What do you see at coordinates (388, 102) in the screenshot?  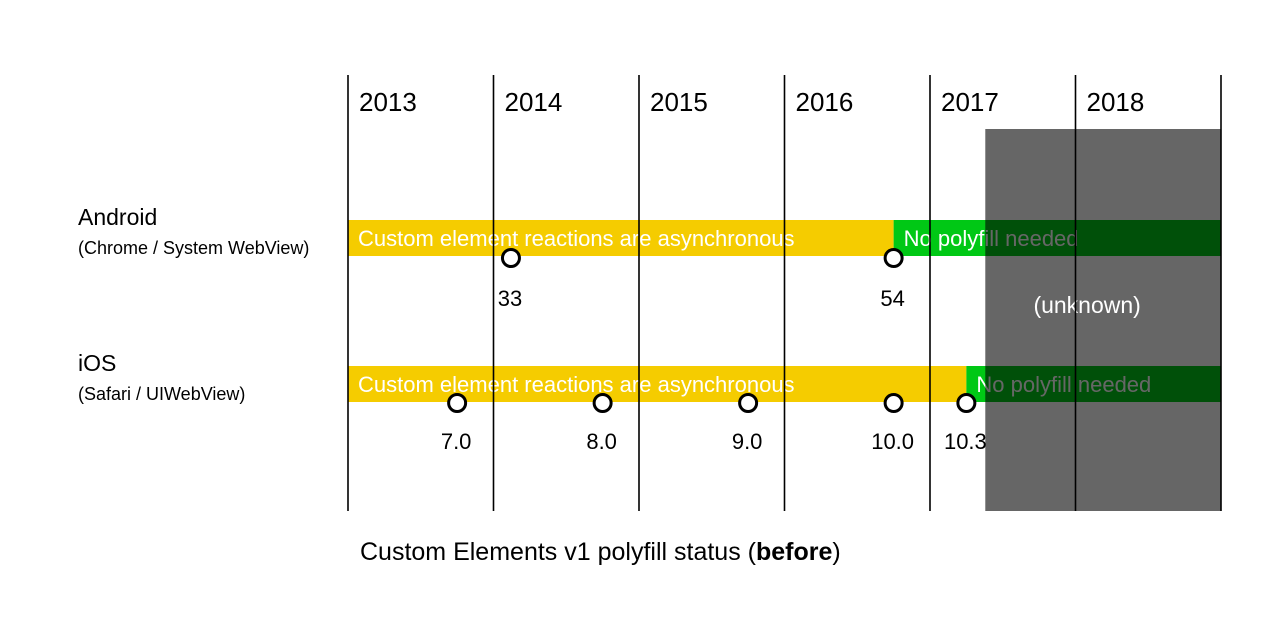 I see `year-label-2013: 2013` at bounding box center [388, 102].